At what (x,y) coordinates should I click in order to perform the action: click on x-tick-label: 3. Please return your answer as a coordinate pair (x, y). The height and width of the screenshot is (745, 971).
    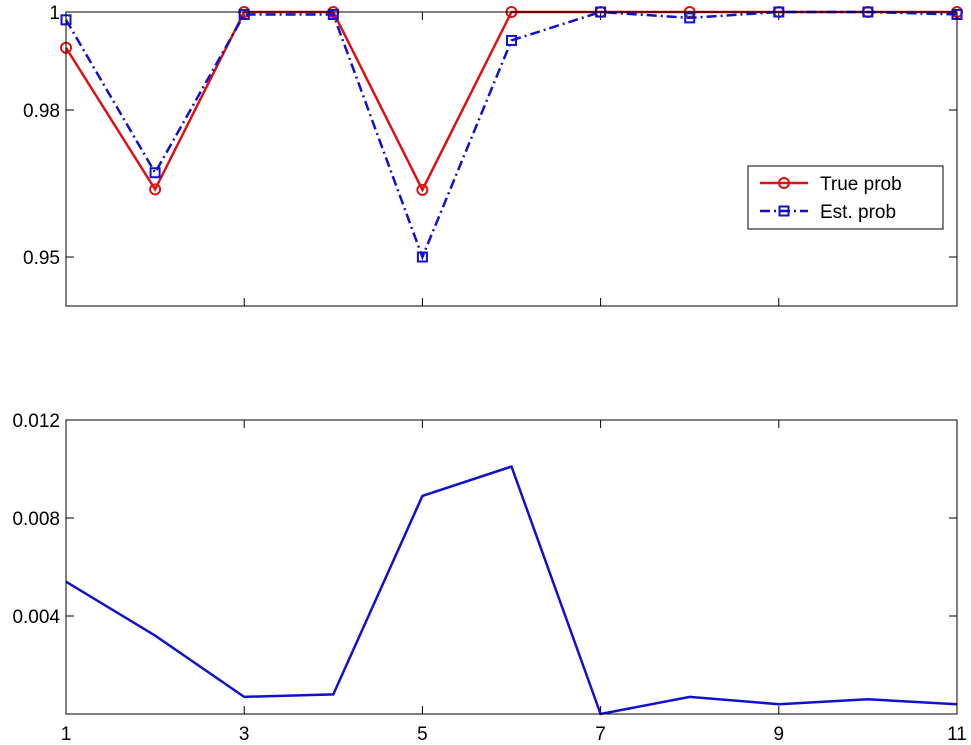
    Looking at the image, I should click on (244, 734).